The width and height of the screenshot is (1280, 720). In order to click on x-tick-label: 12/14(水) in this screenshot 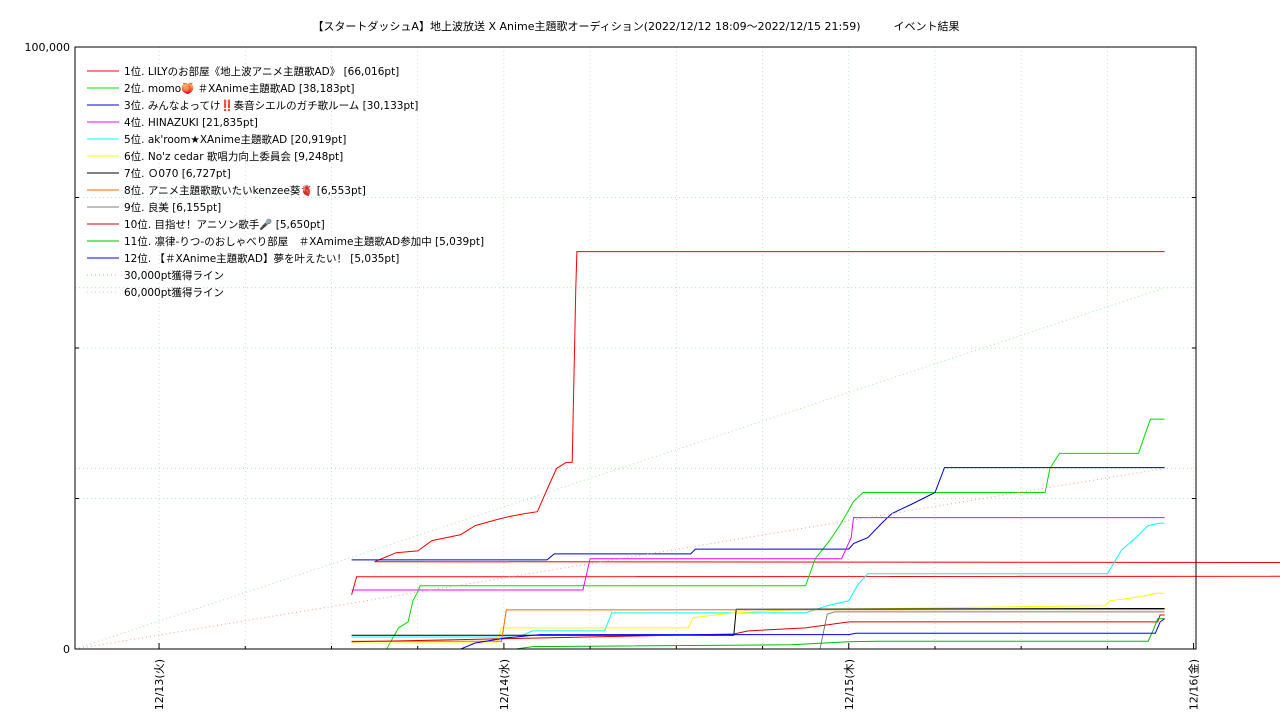, I will do `click(504, 684)`.